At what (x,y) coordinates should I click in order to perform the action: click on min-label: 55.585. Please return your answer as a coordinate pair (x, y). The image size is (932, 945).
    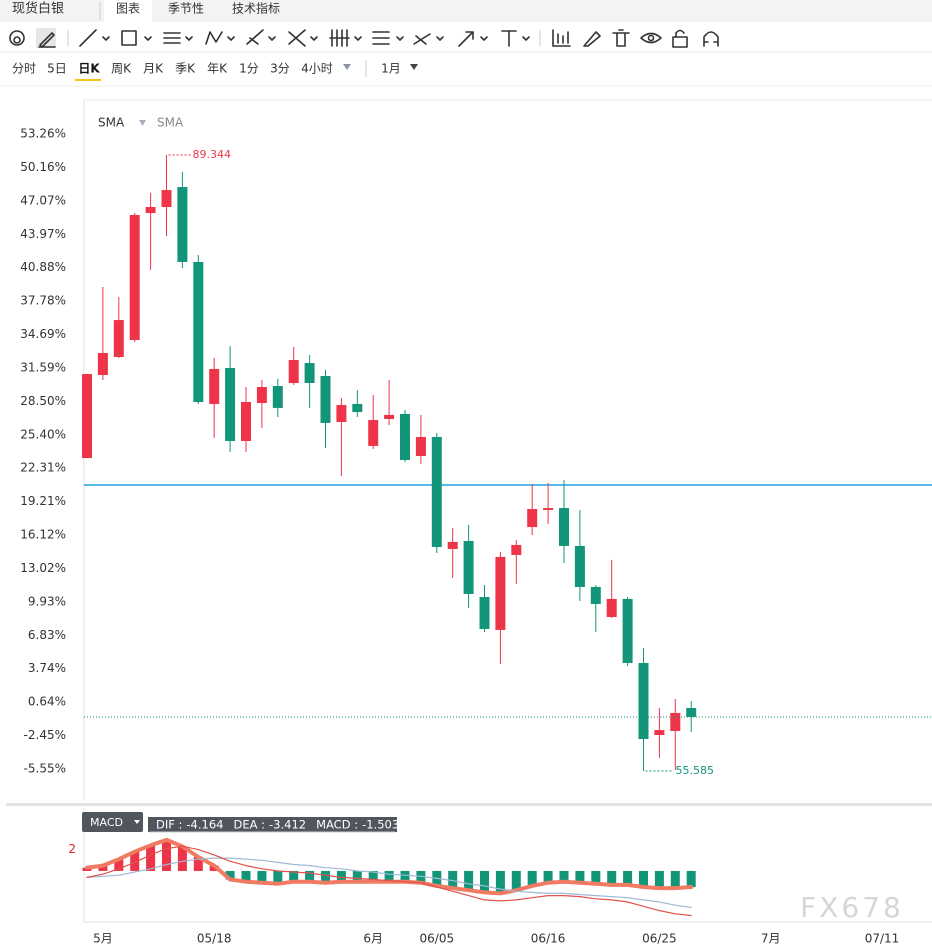
    Looking at the image, I should click on (695, 770).